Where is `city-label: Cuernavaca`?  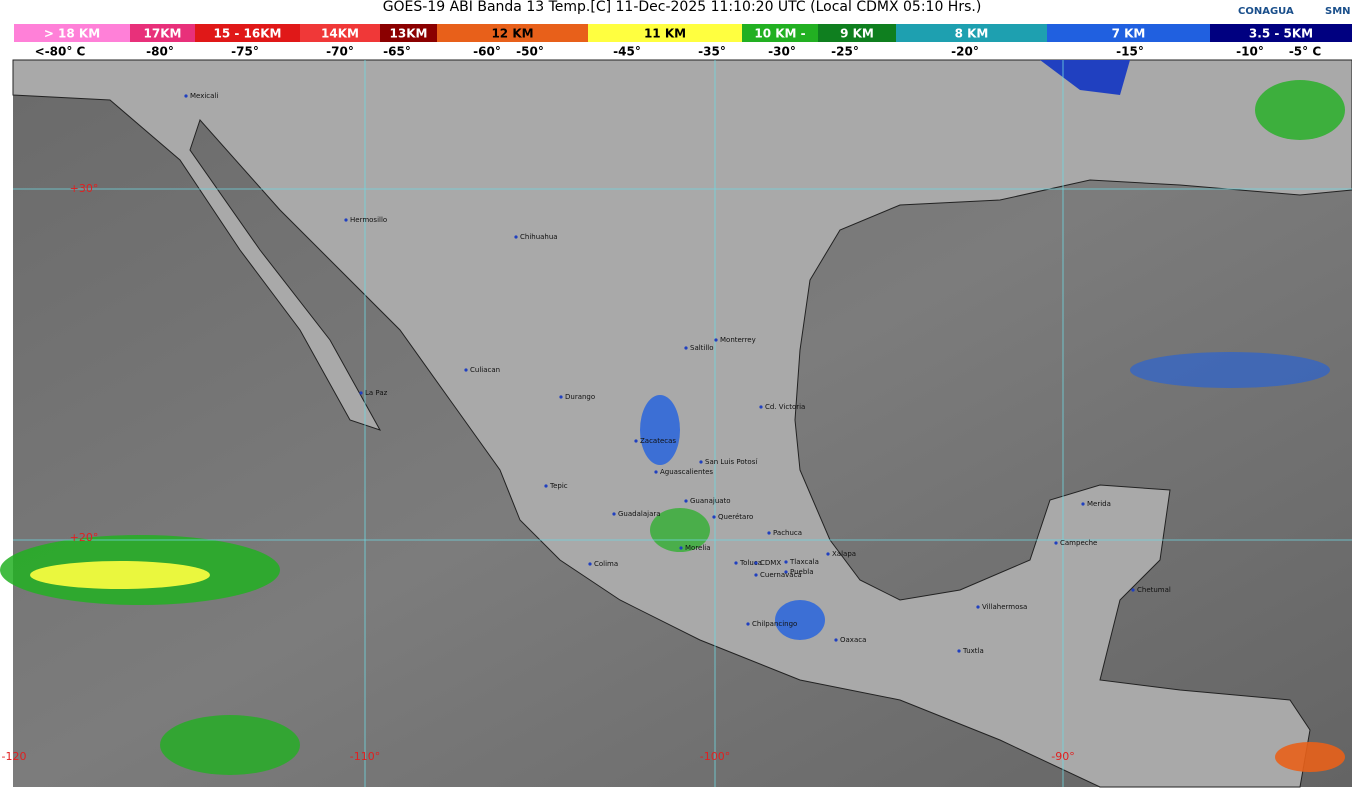
city-label: Cuernavaca is located at coordinates (781, 575).